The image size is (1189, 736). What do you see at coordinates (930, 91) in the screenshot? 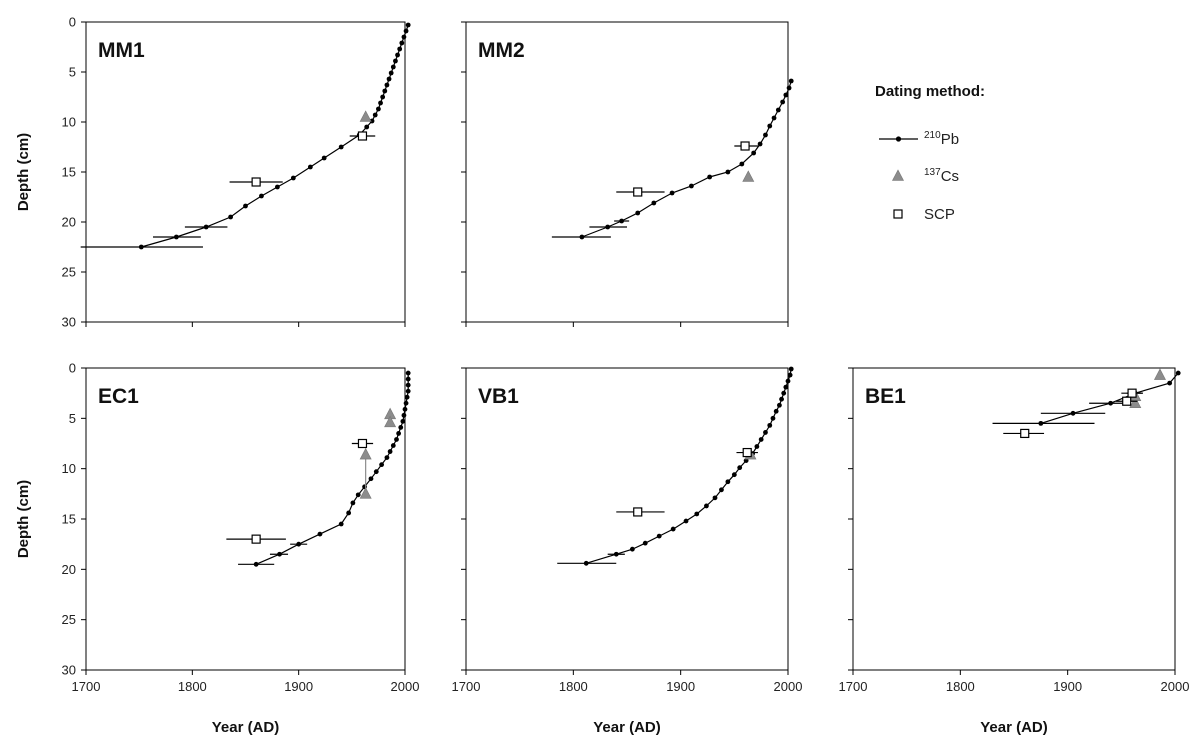
I see `legend-title: Dating method:` at bounding box center [930, 91].